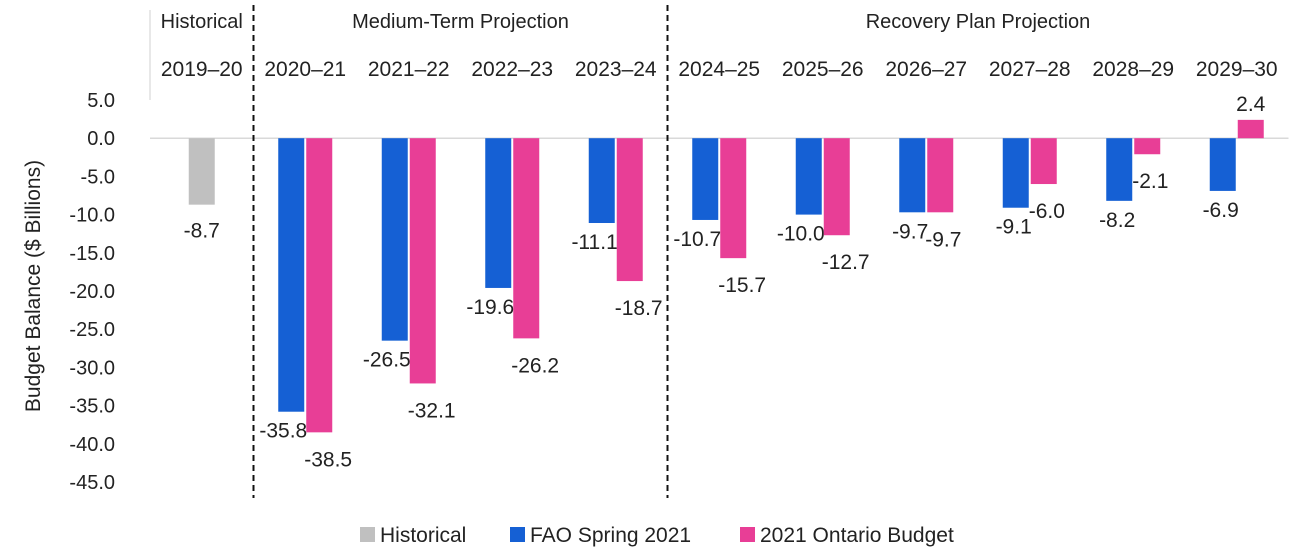 The height and width of the screenshot is (559, 1300). I want to click on category-label: 2029–30, so click(1237, 69).